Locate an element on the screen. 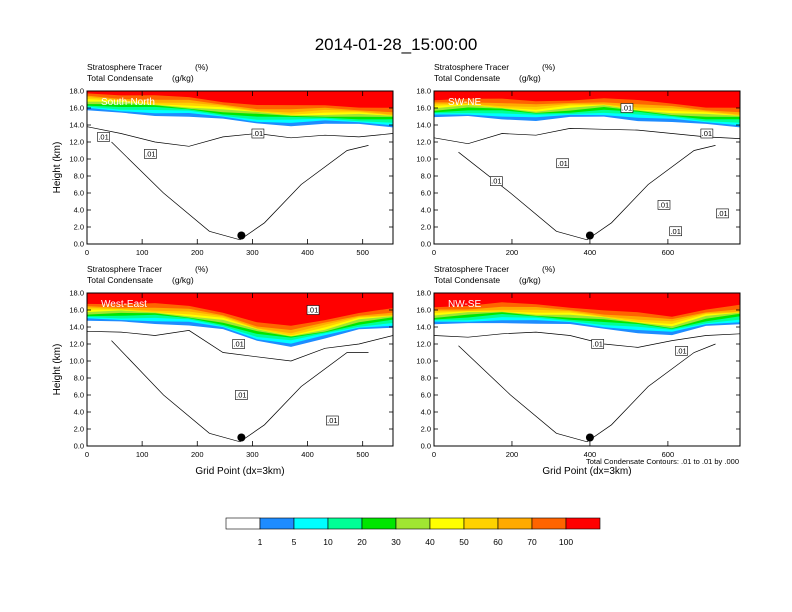 This screenshot has height=612, width=792. colorbar-label: 60 is located at coordinates (498, 542).